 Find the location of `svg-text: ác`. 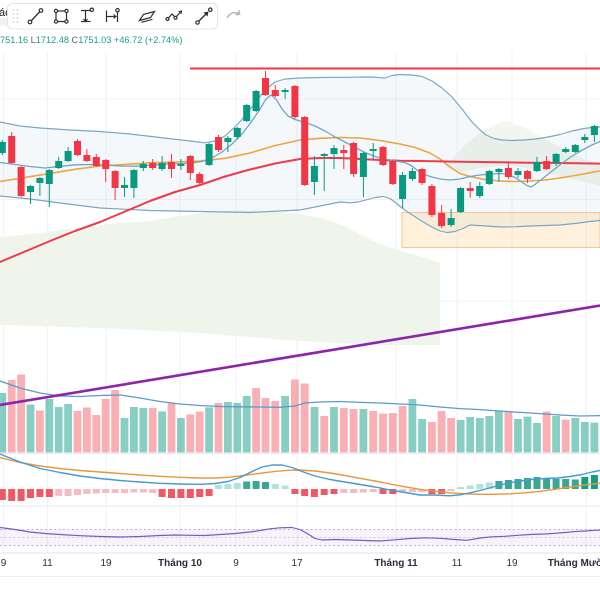

svg-text: ác is located at coordinates (5, 13).